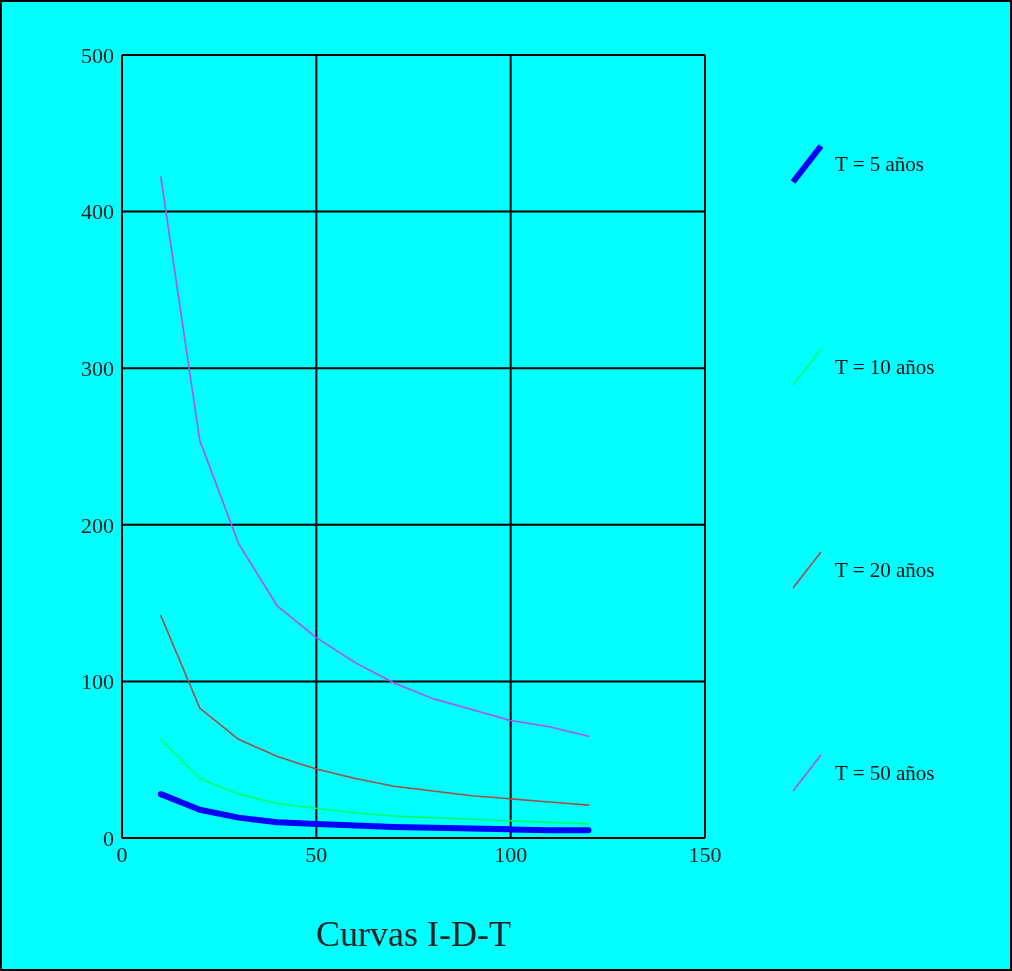  What do you see at coordinates (97, 682) in the screenshot?
I see `y-tick-label: 100` at bounding box center [97, 682].